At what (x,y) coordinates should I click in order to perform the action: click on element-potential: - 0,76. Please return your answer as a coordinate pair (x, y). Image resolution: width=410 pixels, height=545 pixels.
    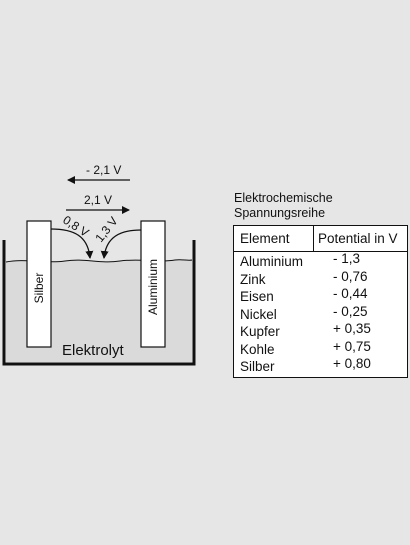
    Looking at the image, I should click on (350, 276).